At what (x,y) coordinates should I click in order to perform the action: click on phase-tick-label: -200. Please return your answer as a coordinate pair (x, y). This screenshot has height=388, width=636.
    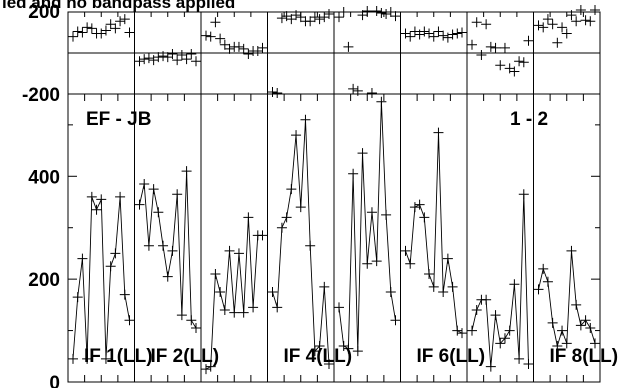
    Looking at the image, I should click on (41, 95).